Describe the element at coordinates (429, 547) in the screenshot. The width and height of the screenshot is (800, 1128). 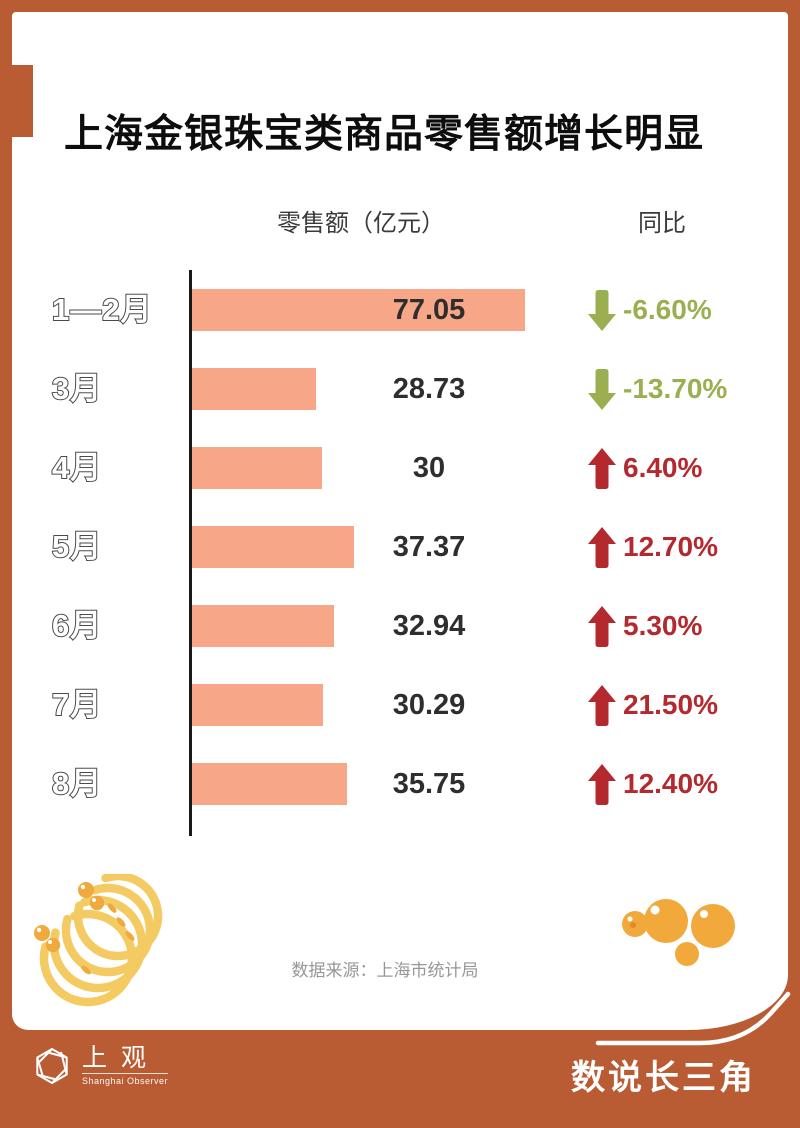
I see `bar-value-label: 37.37` at that location.